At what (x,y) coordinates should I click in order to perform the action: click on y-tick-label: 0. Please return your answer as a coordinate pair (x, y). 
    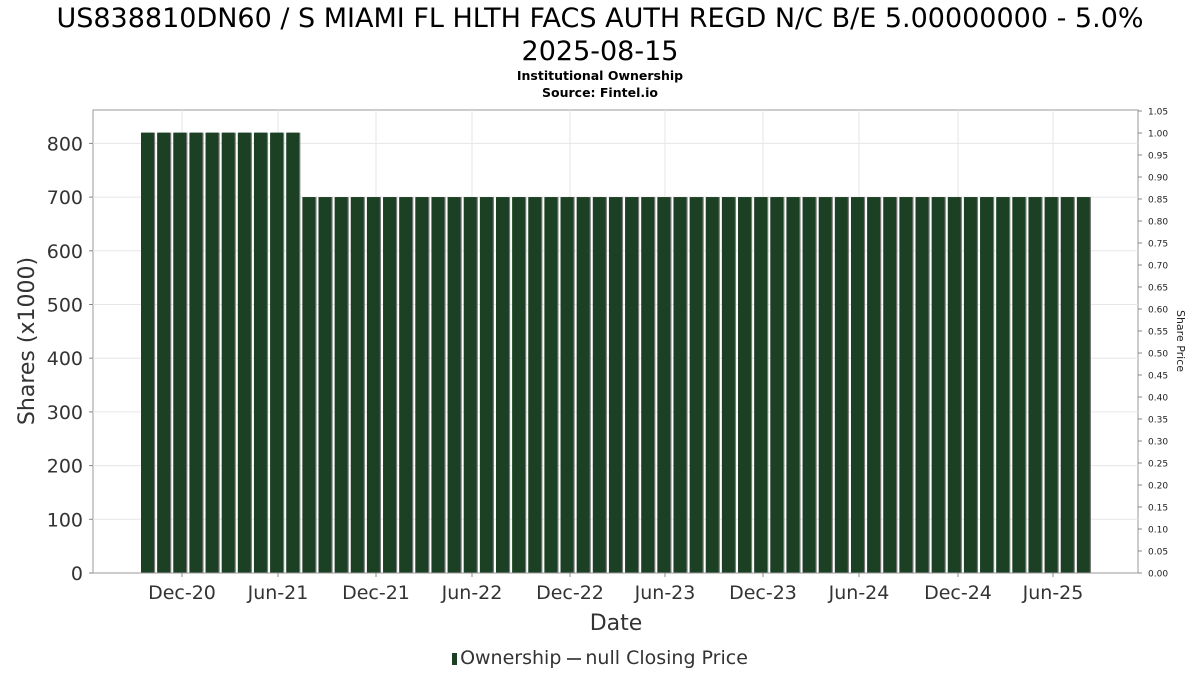
    Looking at the image, I should click on (77, 574).